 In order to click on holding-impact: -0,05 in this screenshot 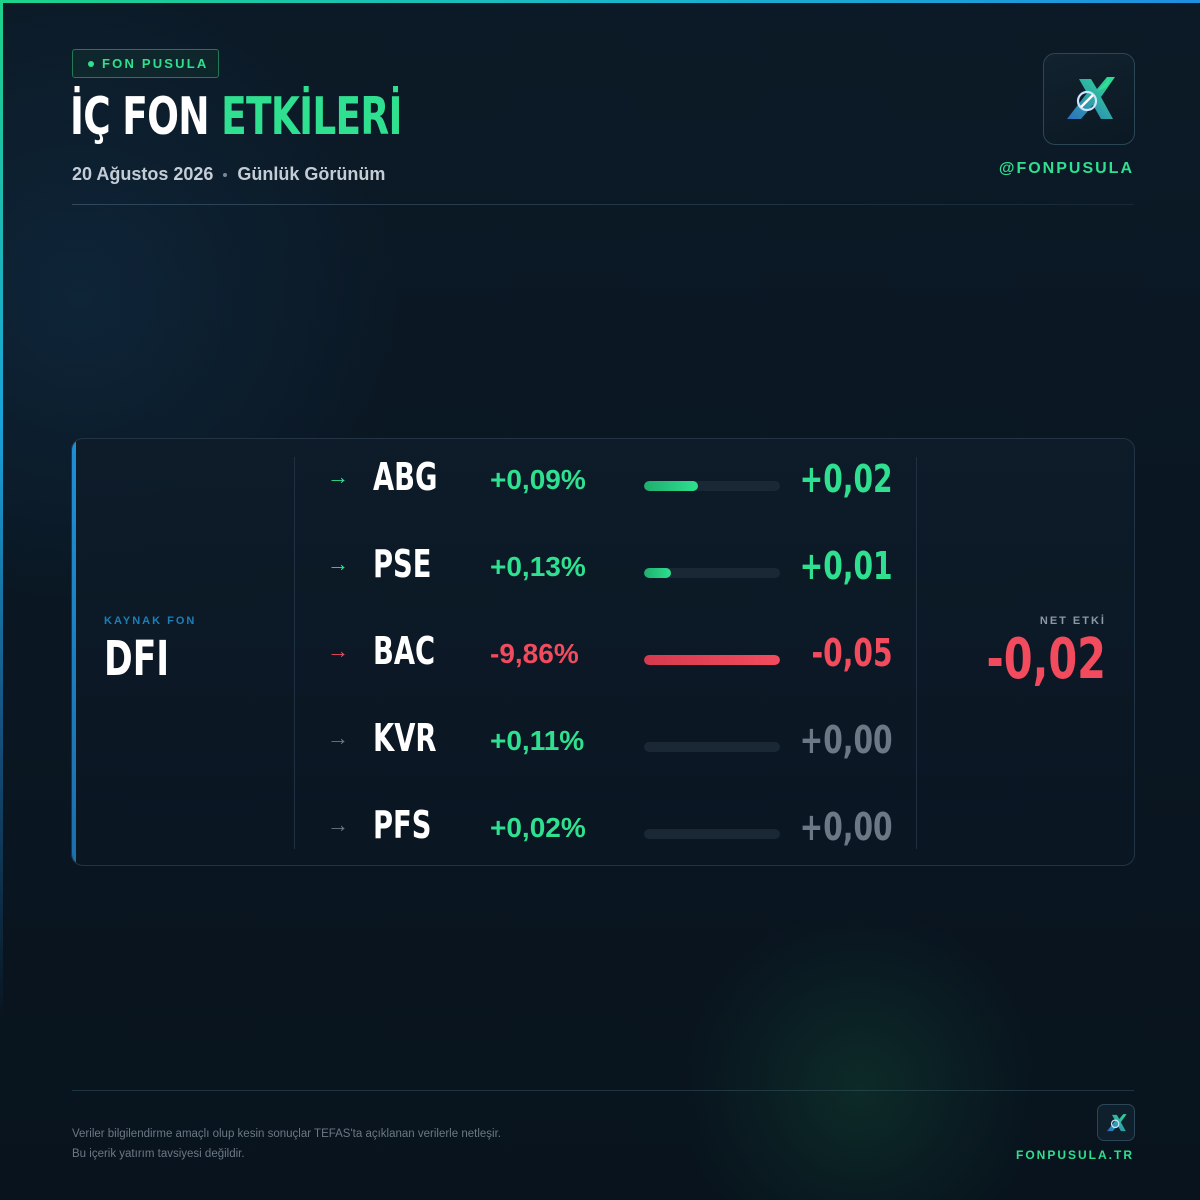, I will do `click(852, 653)`.